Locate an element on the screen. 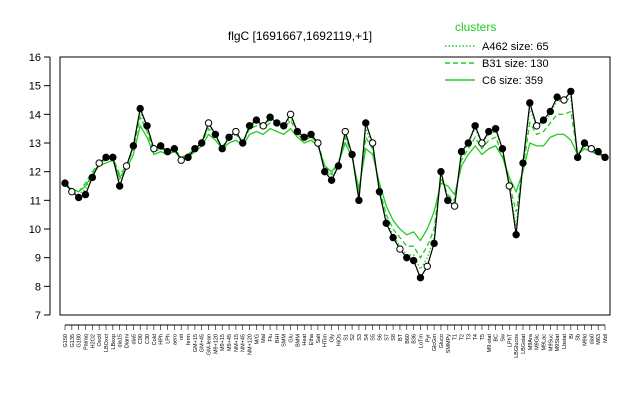 Image resolution: width=640 pixels, height=400 pixels. y-tick-label: 13 is located at coordinates (35, 144).